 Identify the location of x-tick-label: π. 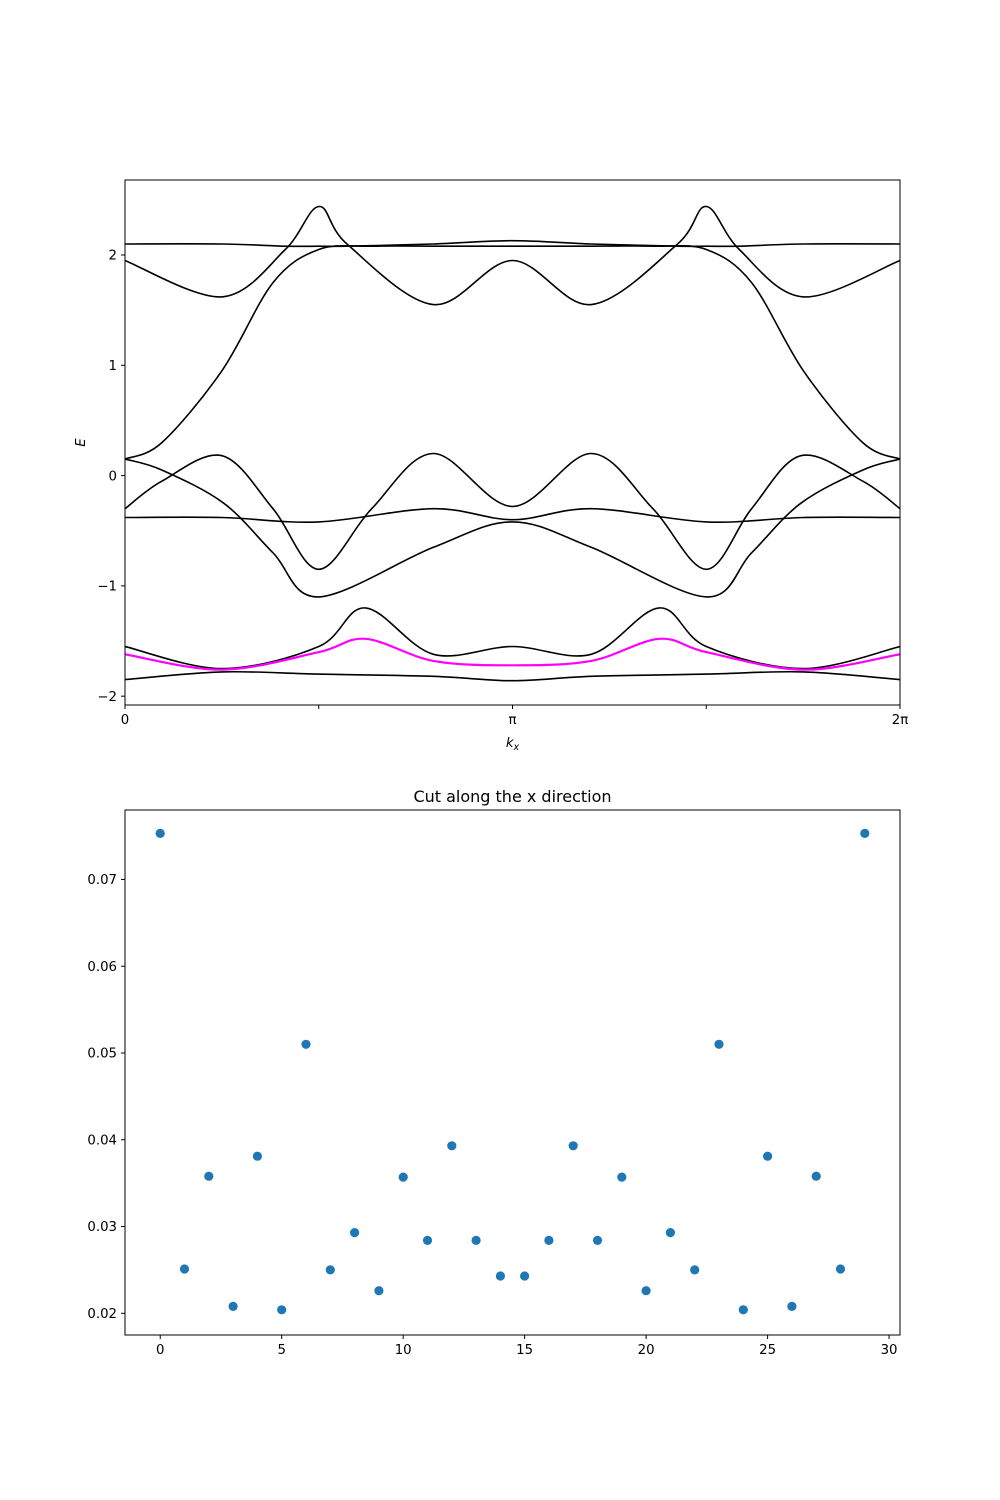
(512, 720).